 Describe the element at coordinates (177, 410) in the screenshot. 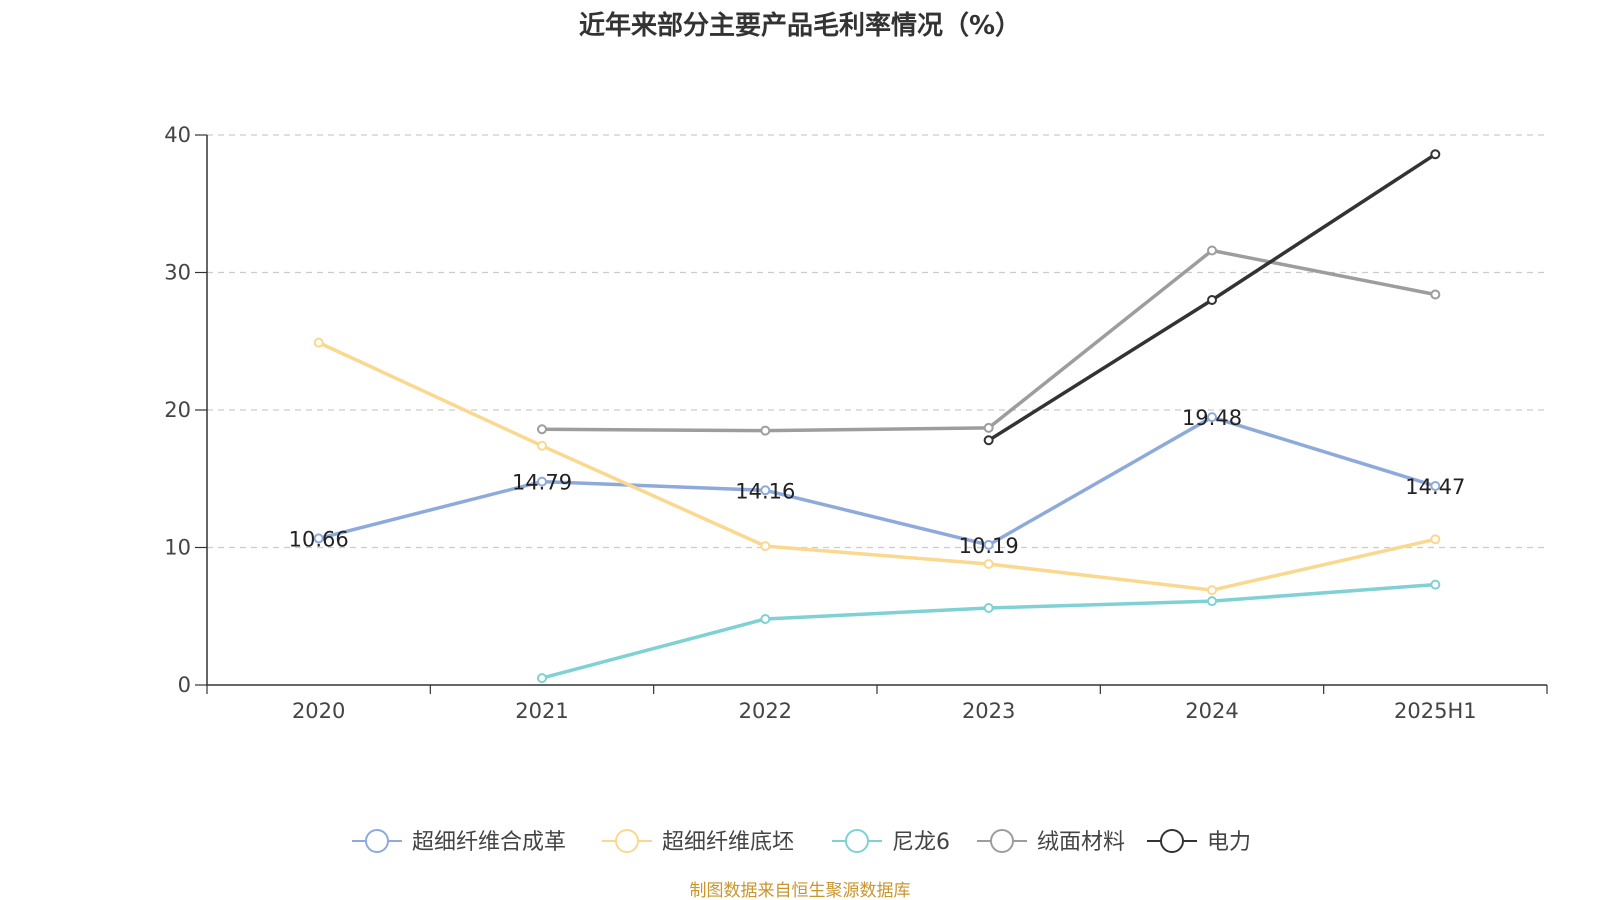

I see `y-tick-label: 20` at that location.